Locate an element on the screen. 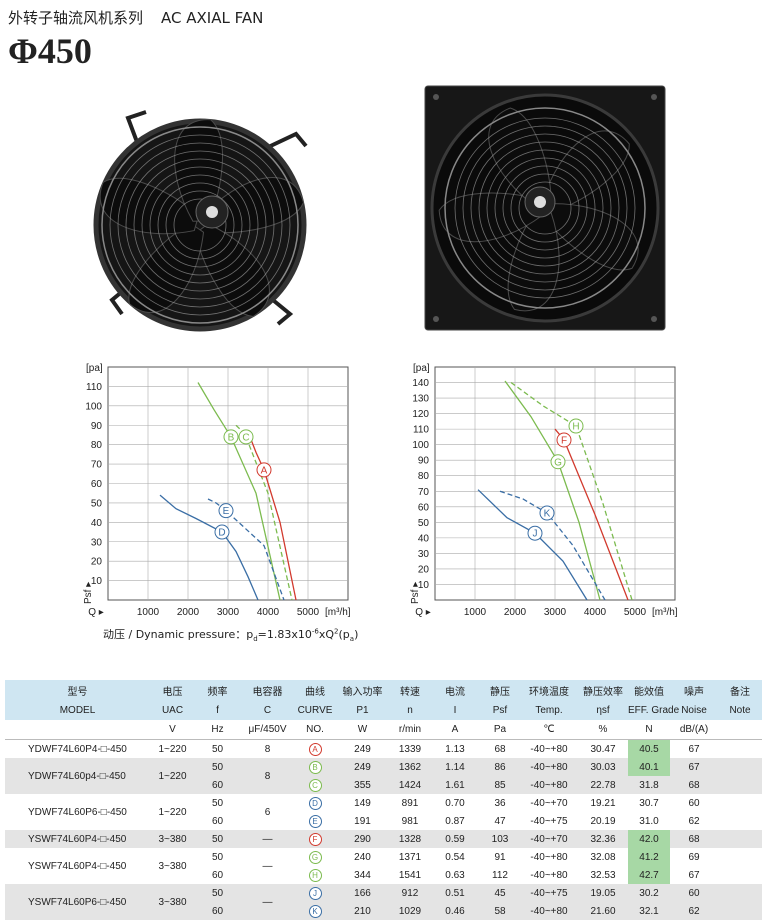 The width and height of the screenshot is (766, 923). x-tick-label: 2000 is located at coordinates (515, 612).